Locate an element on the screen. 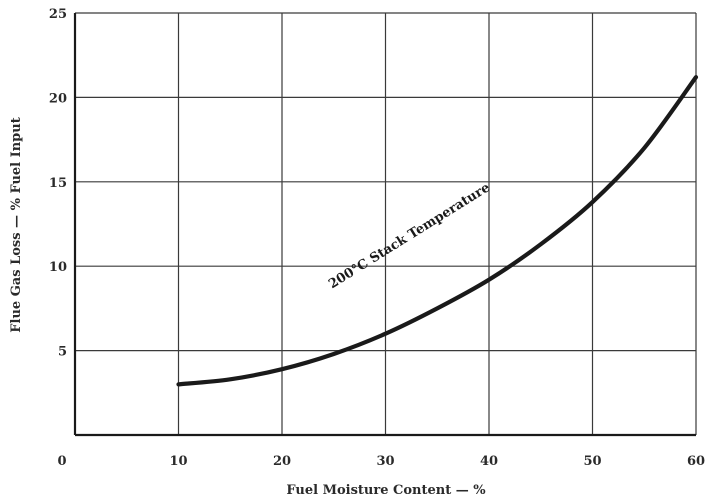 This screenshot has width=705, height=501. y-tick-label: 20 is located at coordinates (58, 98).